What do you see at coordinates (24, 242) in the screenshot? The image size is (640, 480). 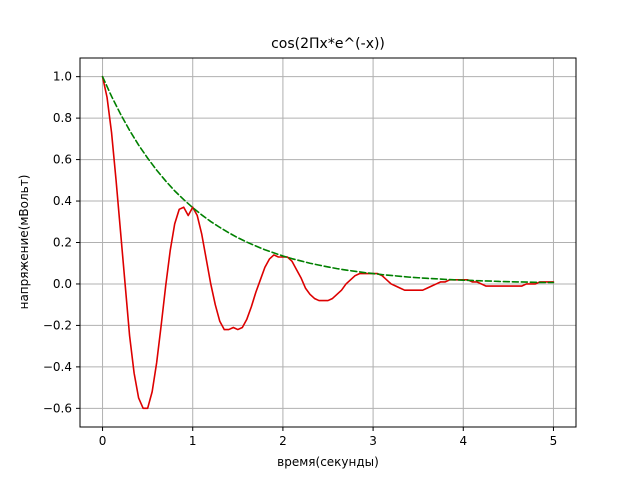 I see `y-axis-label: напряжение(мВольт)` at bounding box center [24, 242].